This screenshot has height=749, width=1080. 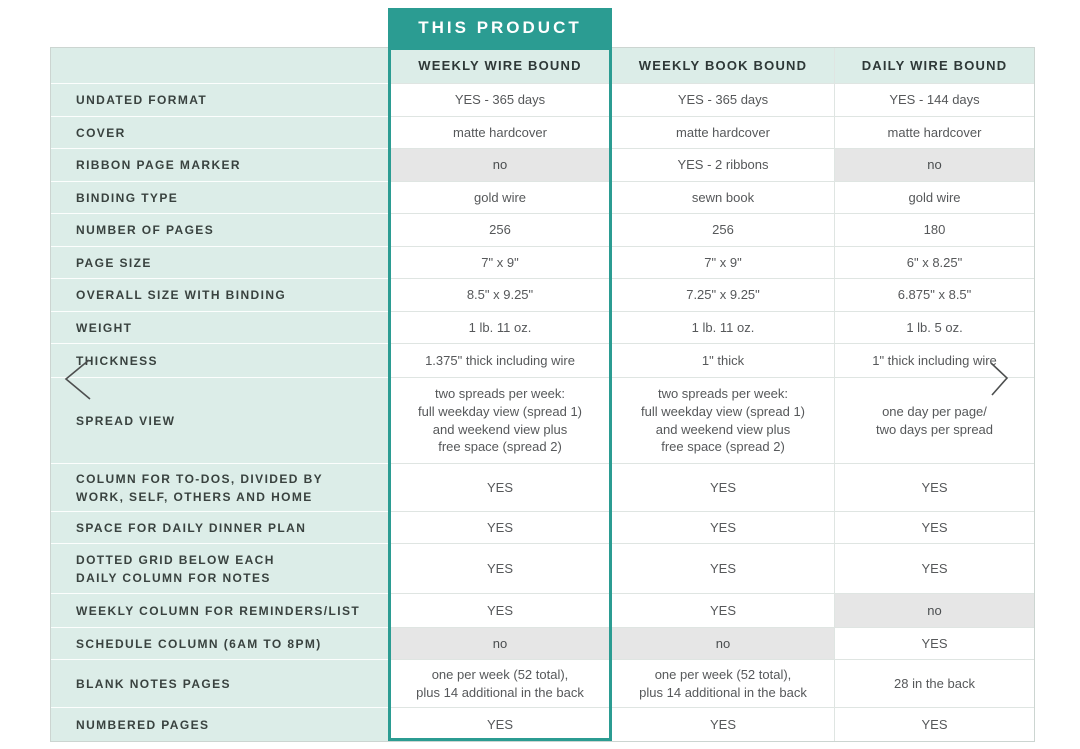 What do you see at coordinates (219, 263) in the screenshot?
I see `row-label: PAGE SIZE` at bounding box center [219, 263].